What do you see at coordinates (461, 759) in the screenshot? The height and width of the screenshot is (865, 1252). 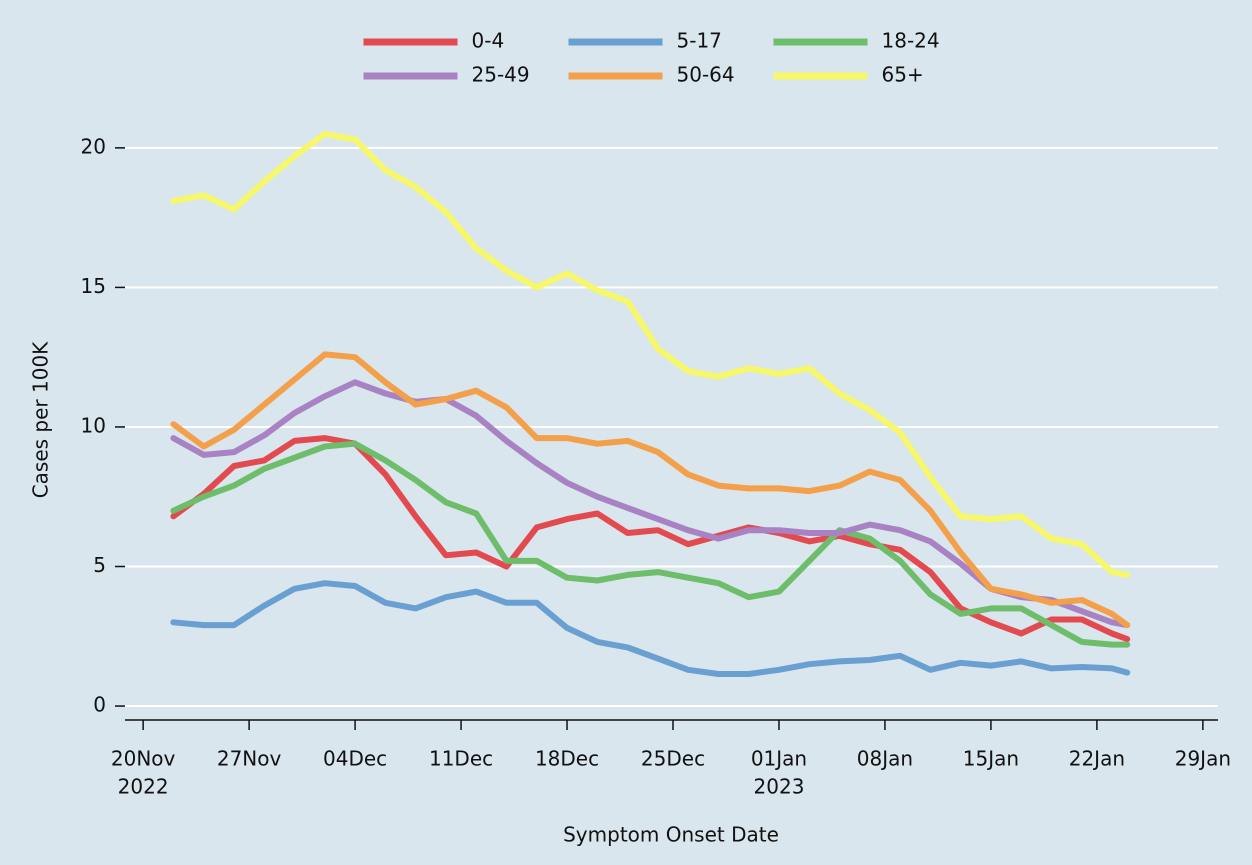 I see `x-tick-label: 11Dec` at bounding box center [461, 759].